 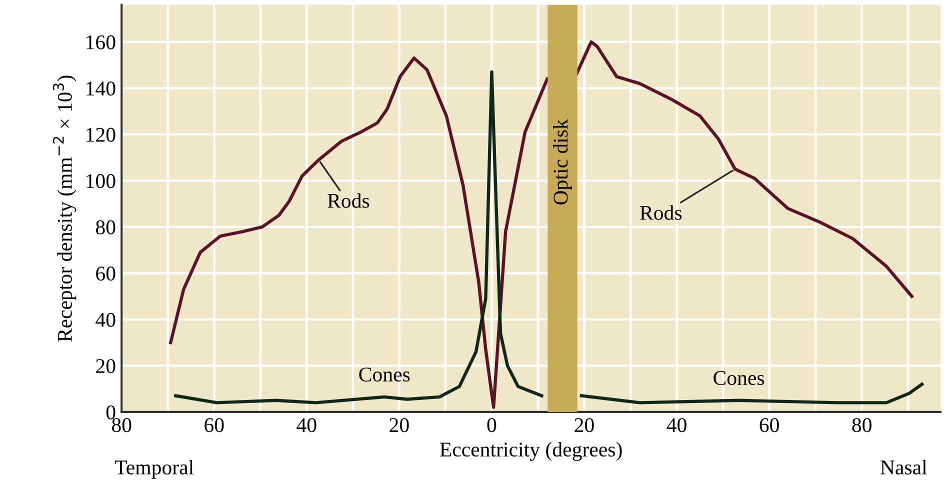 What do you see at coordinates (154, 469) in the screenshot?
I see `text: Temporal` at bounding box center [154, 469].